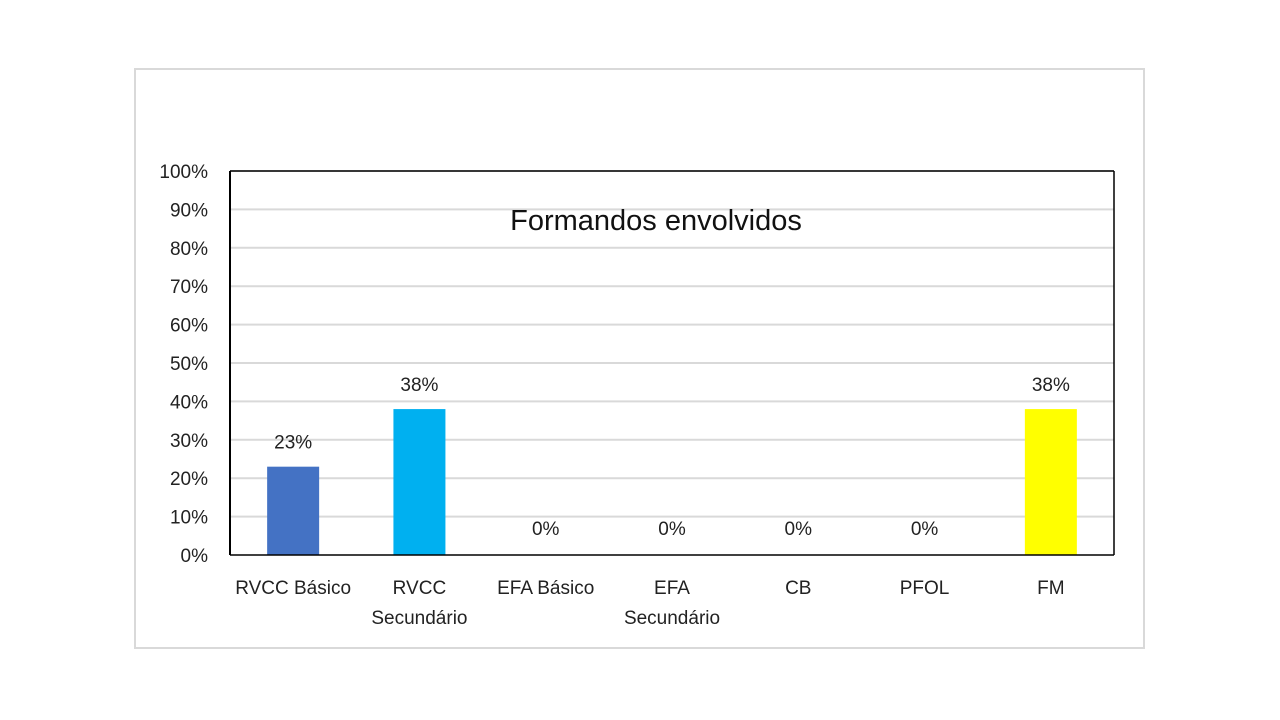  Describe the element at coordinates (419, 603) in the screenshot. I see `x-tick-label: RVCC Secundário` at that location.